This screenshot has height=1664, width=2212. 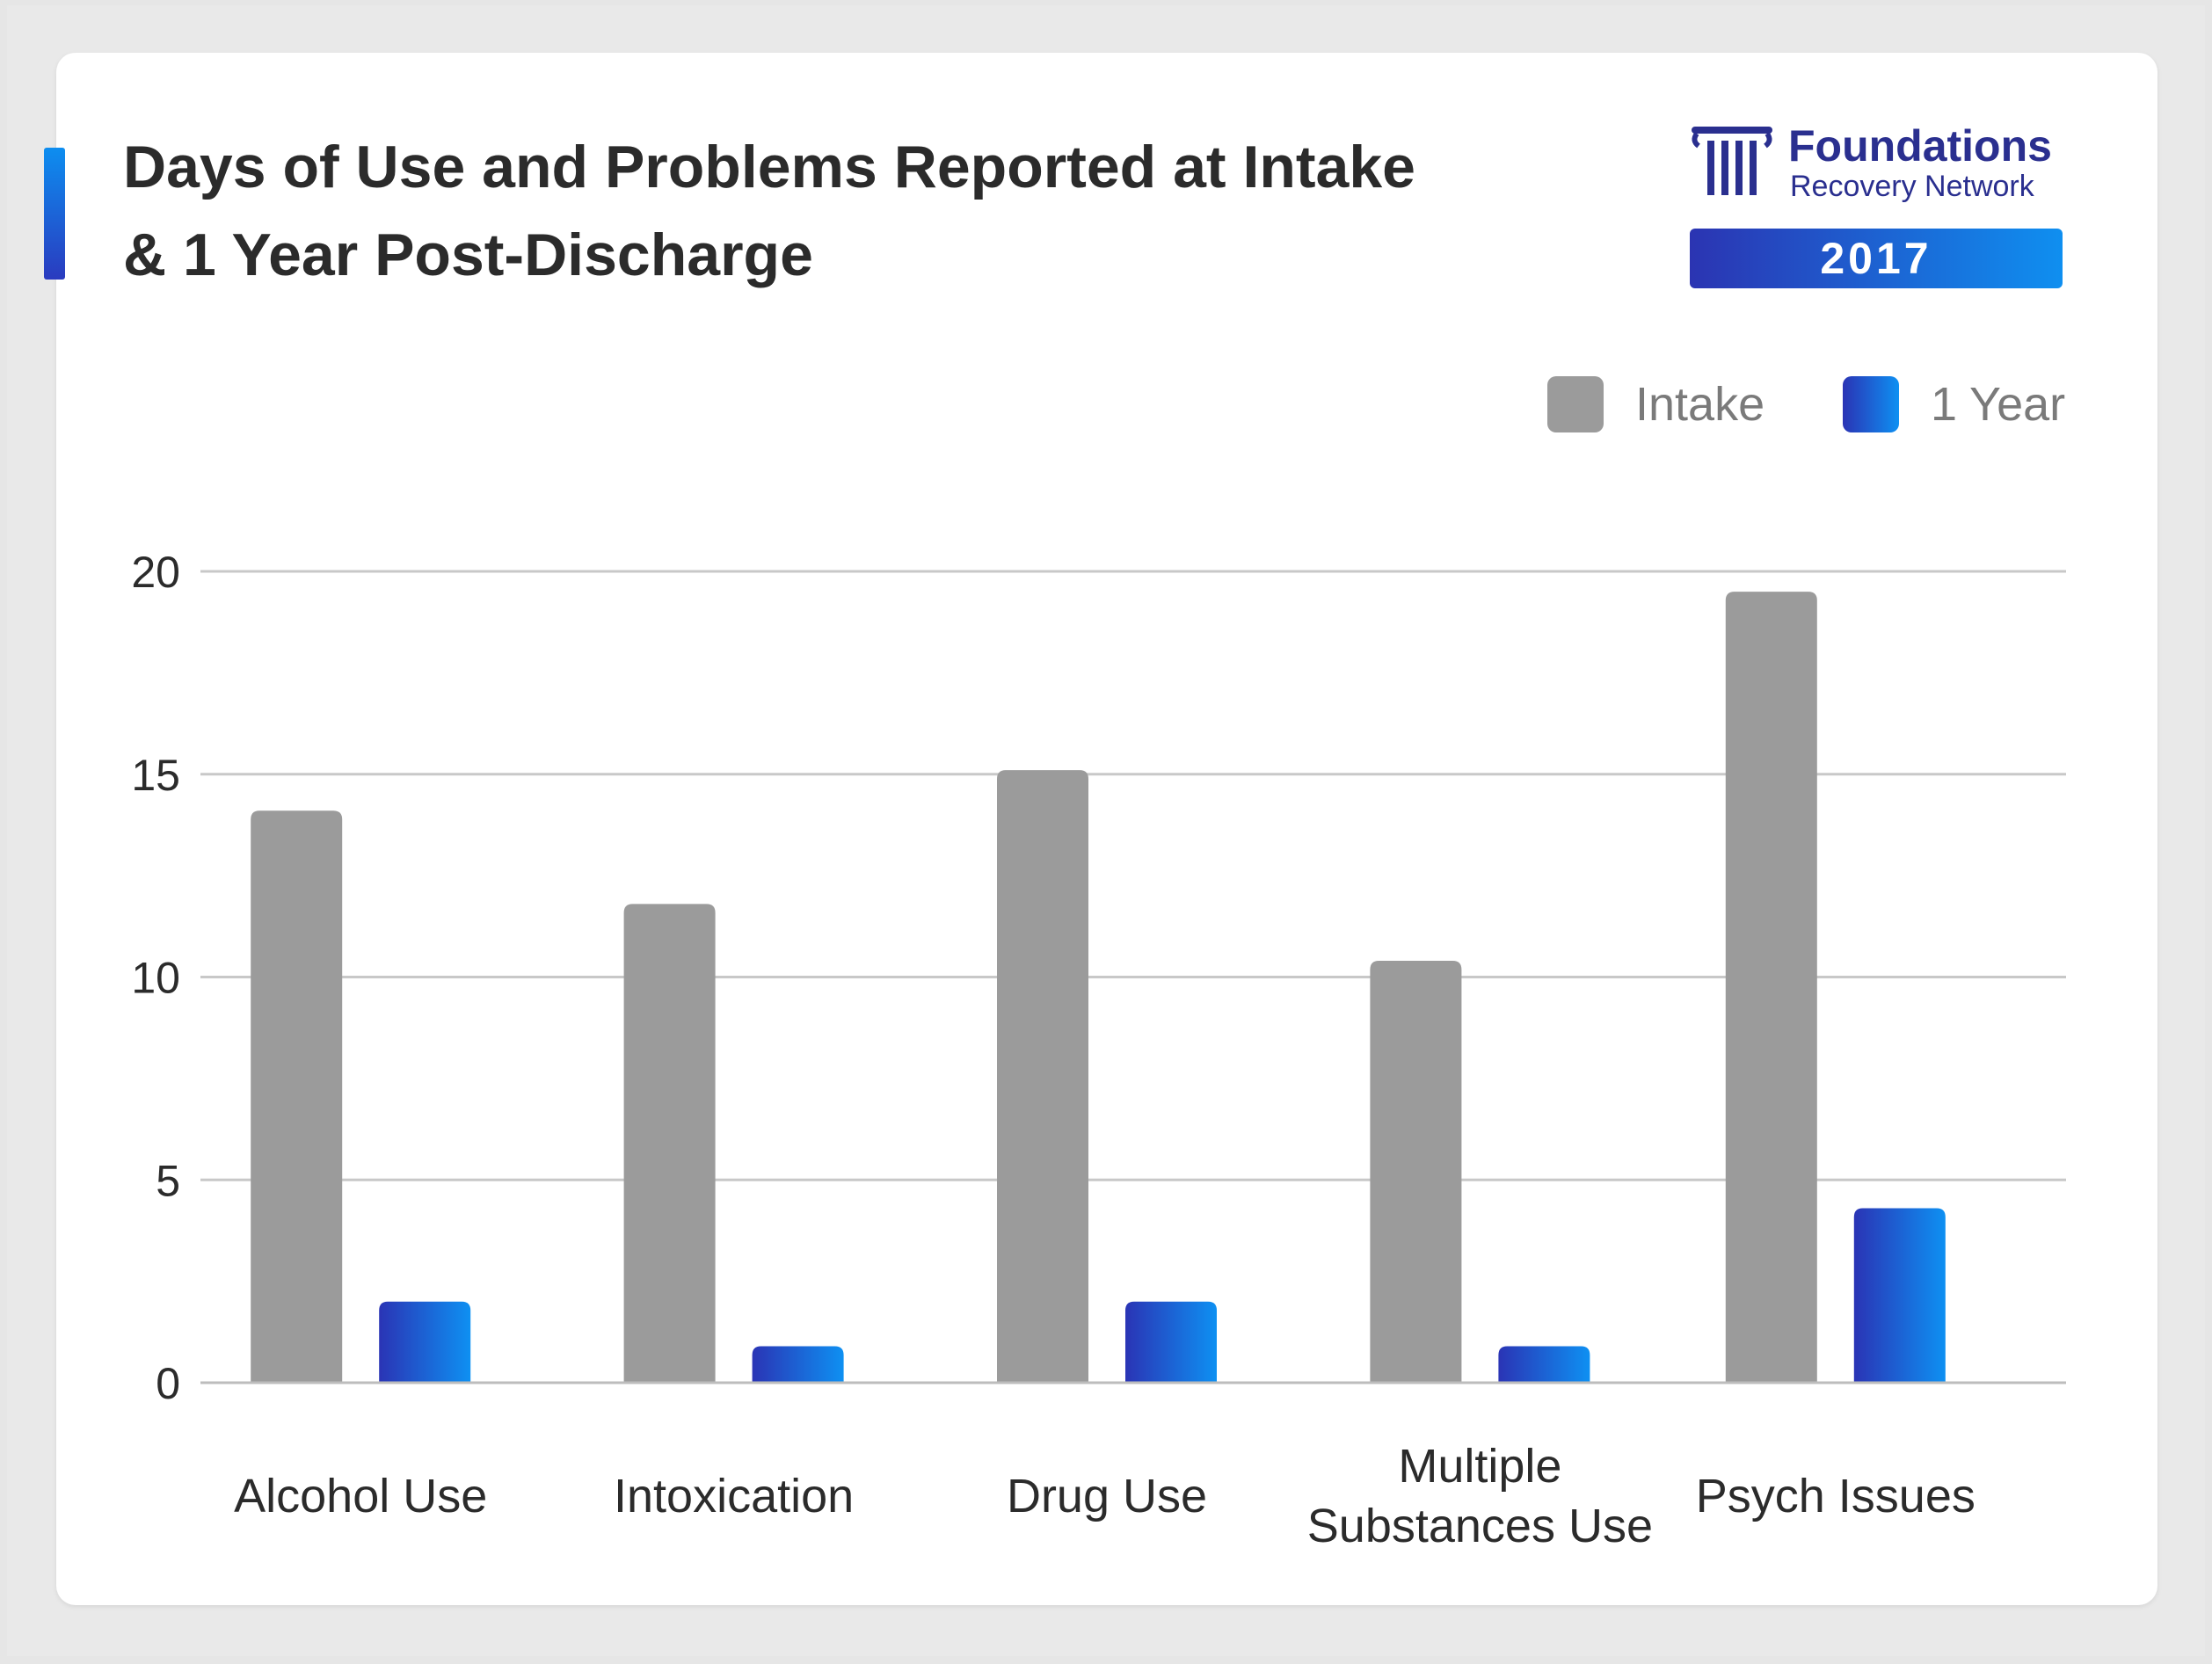 What do you see at coordinates (155, 978) in the screenshot?
I see `y-tick-label-10: 10` at bounding box center [155, 978].